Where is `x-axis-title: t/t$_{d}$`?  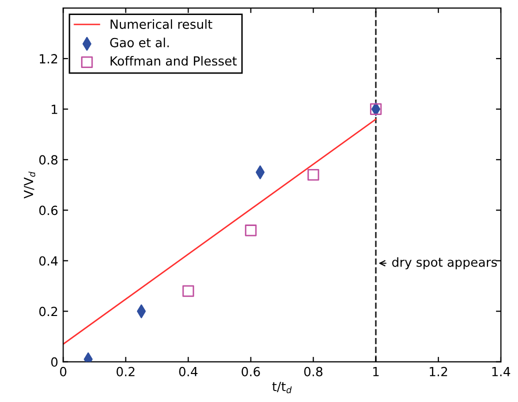 x-axis-title: t/t$_{d}$ is located at coordinates (282, 388).